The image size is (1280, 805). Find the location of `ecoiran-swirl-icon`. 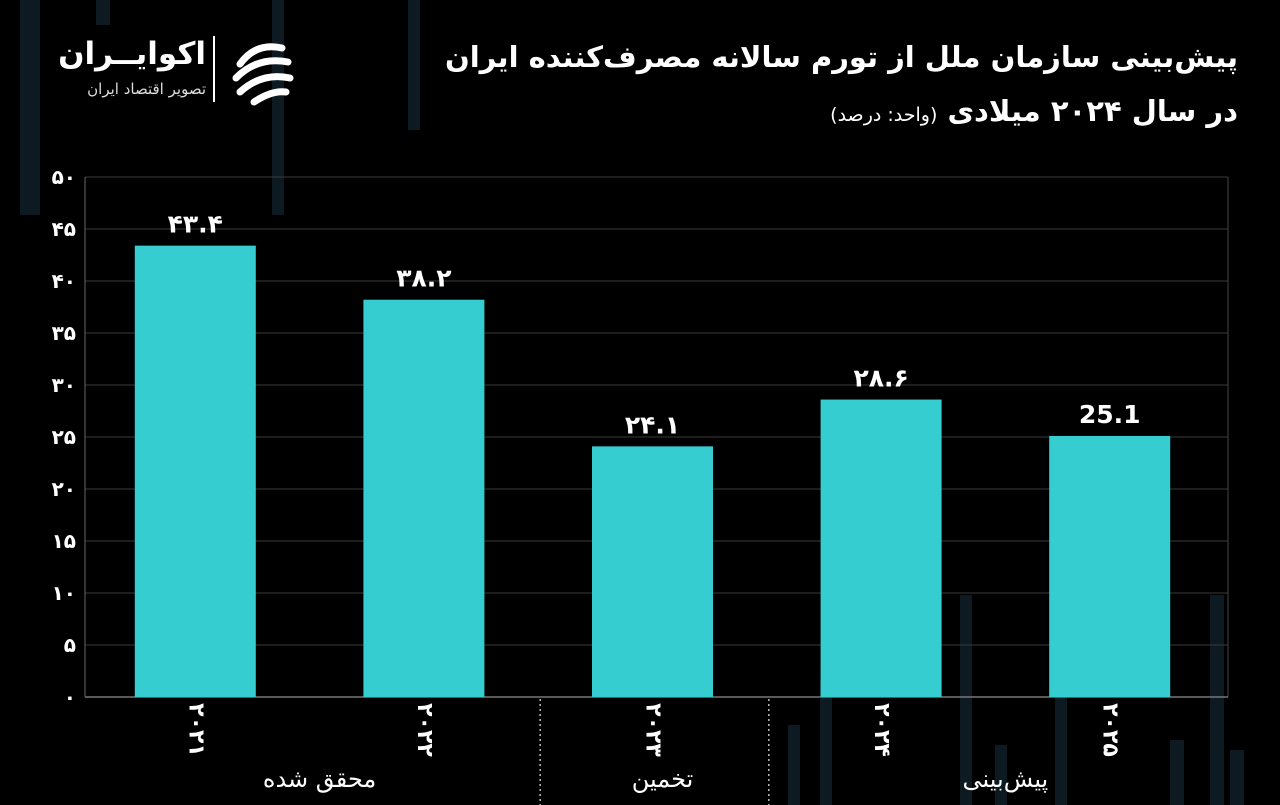

ecoiran-swirl-icon is located at coordinates (263, 74).